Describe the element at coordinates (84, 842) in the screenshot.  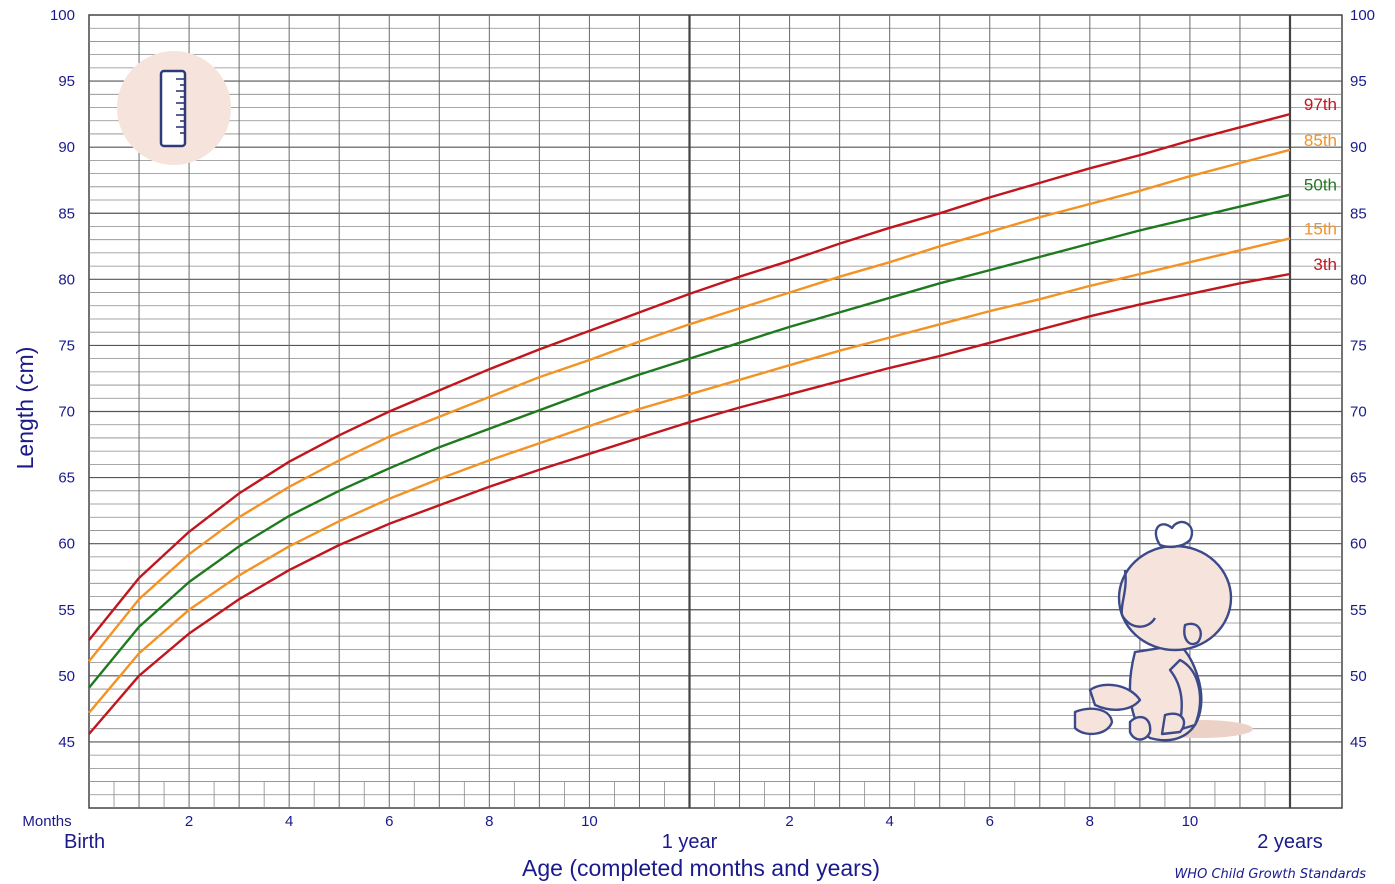
I see `x-tick-label-year: Birth` at that location.